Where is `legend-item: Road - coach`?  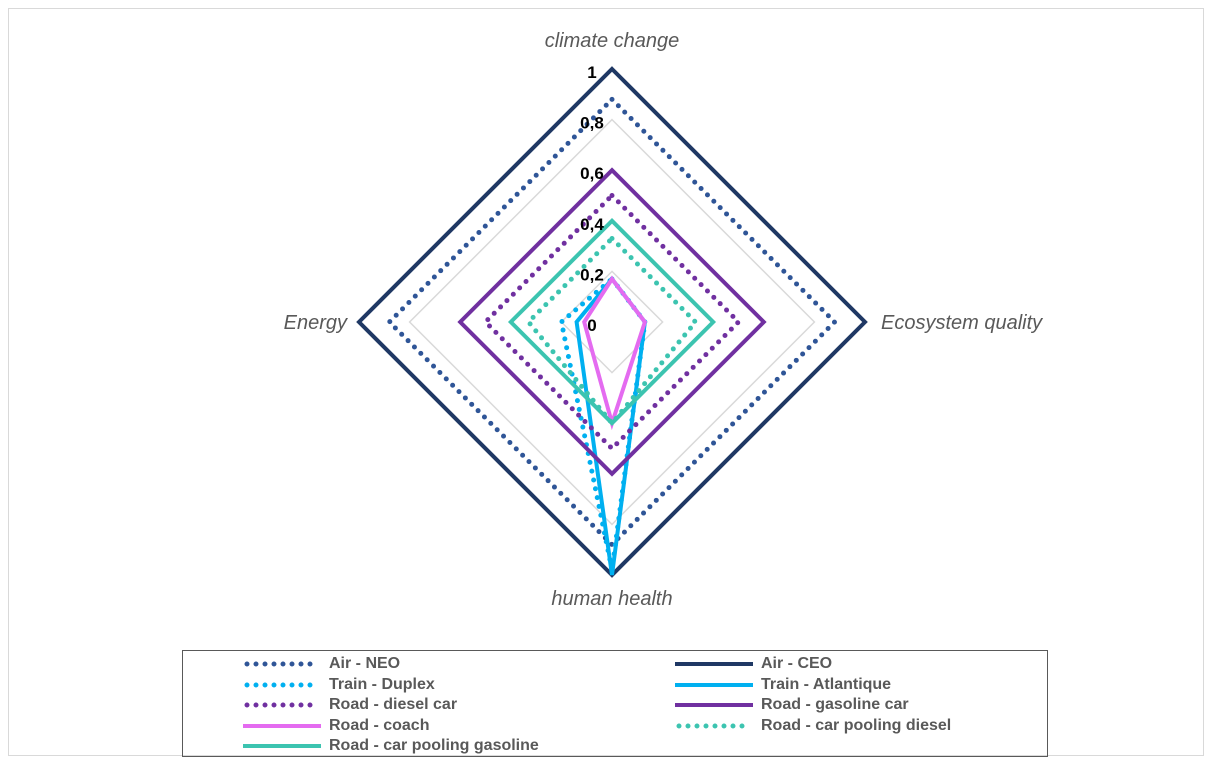
legend-item: Road - coach is located at coordinates (336, 726).